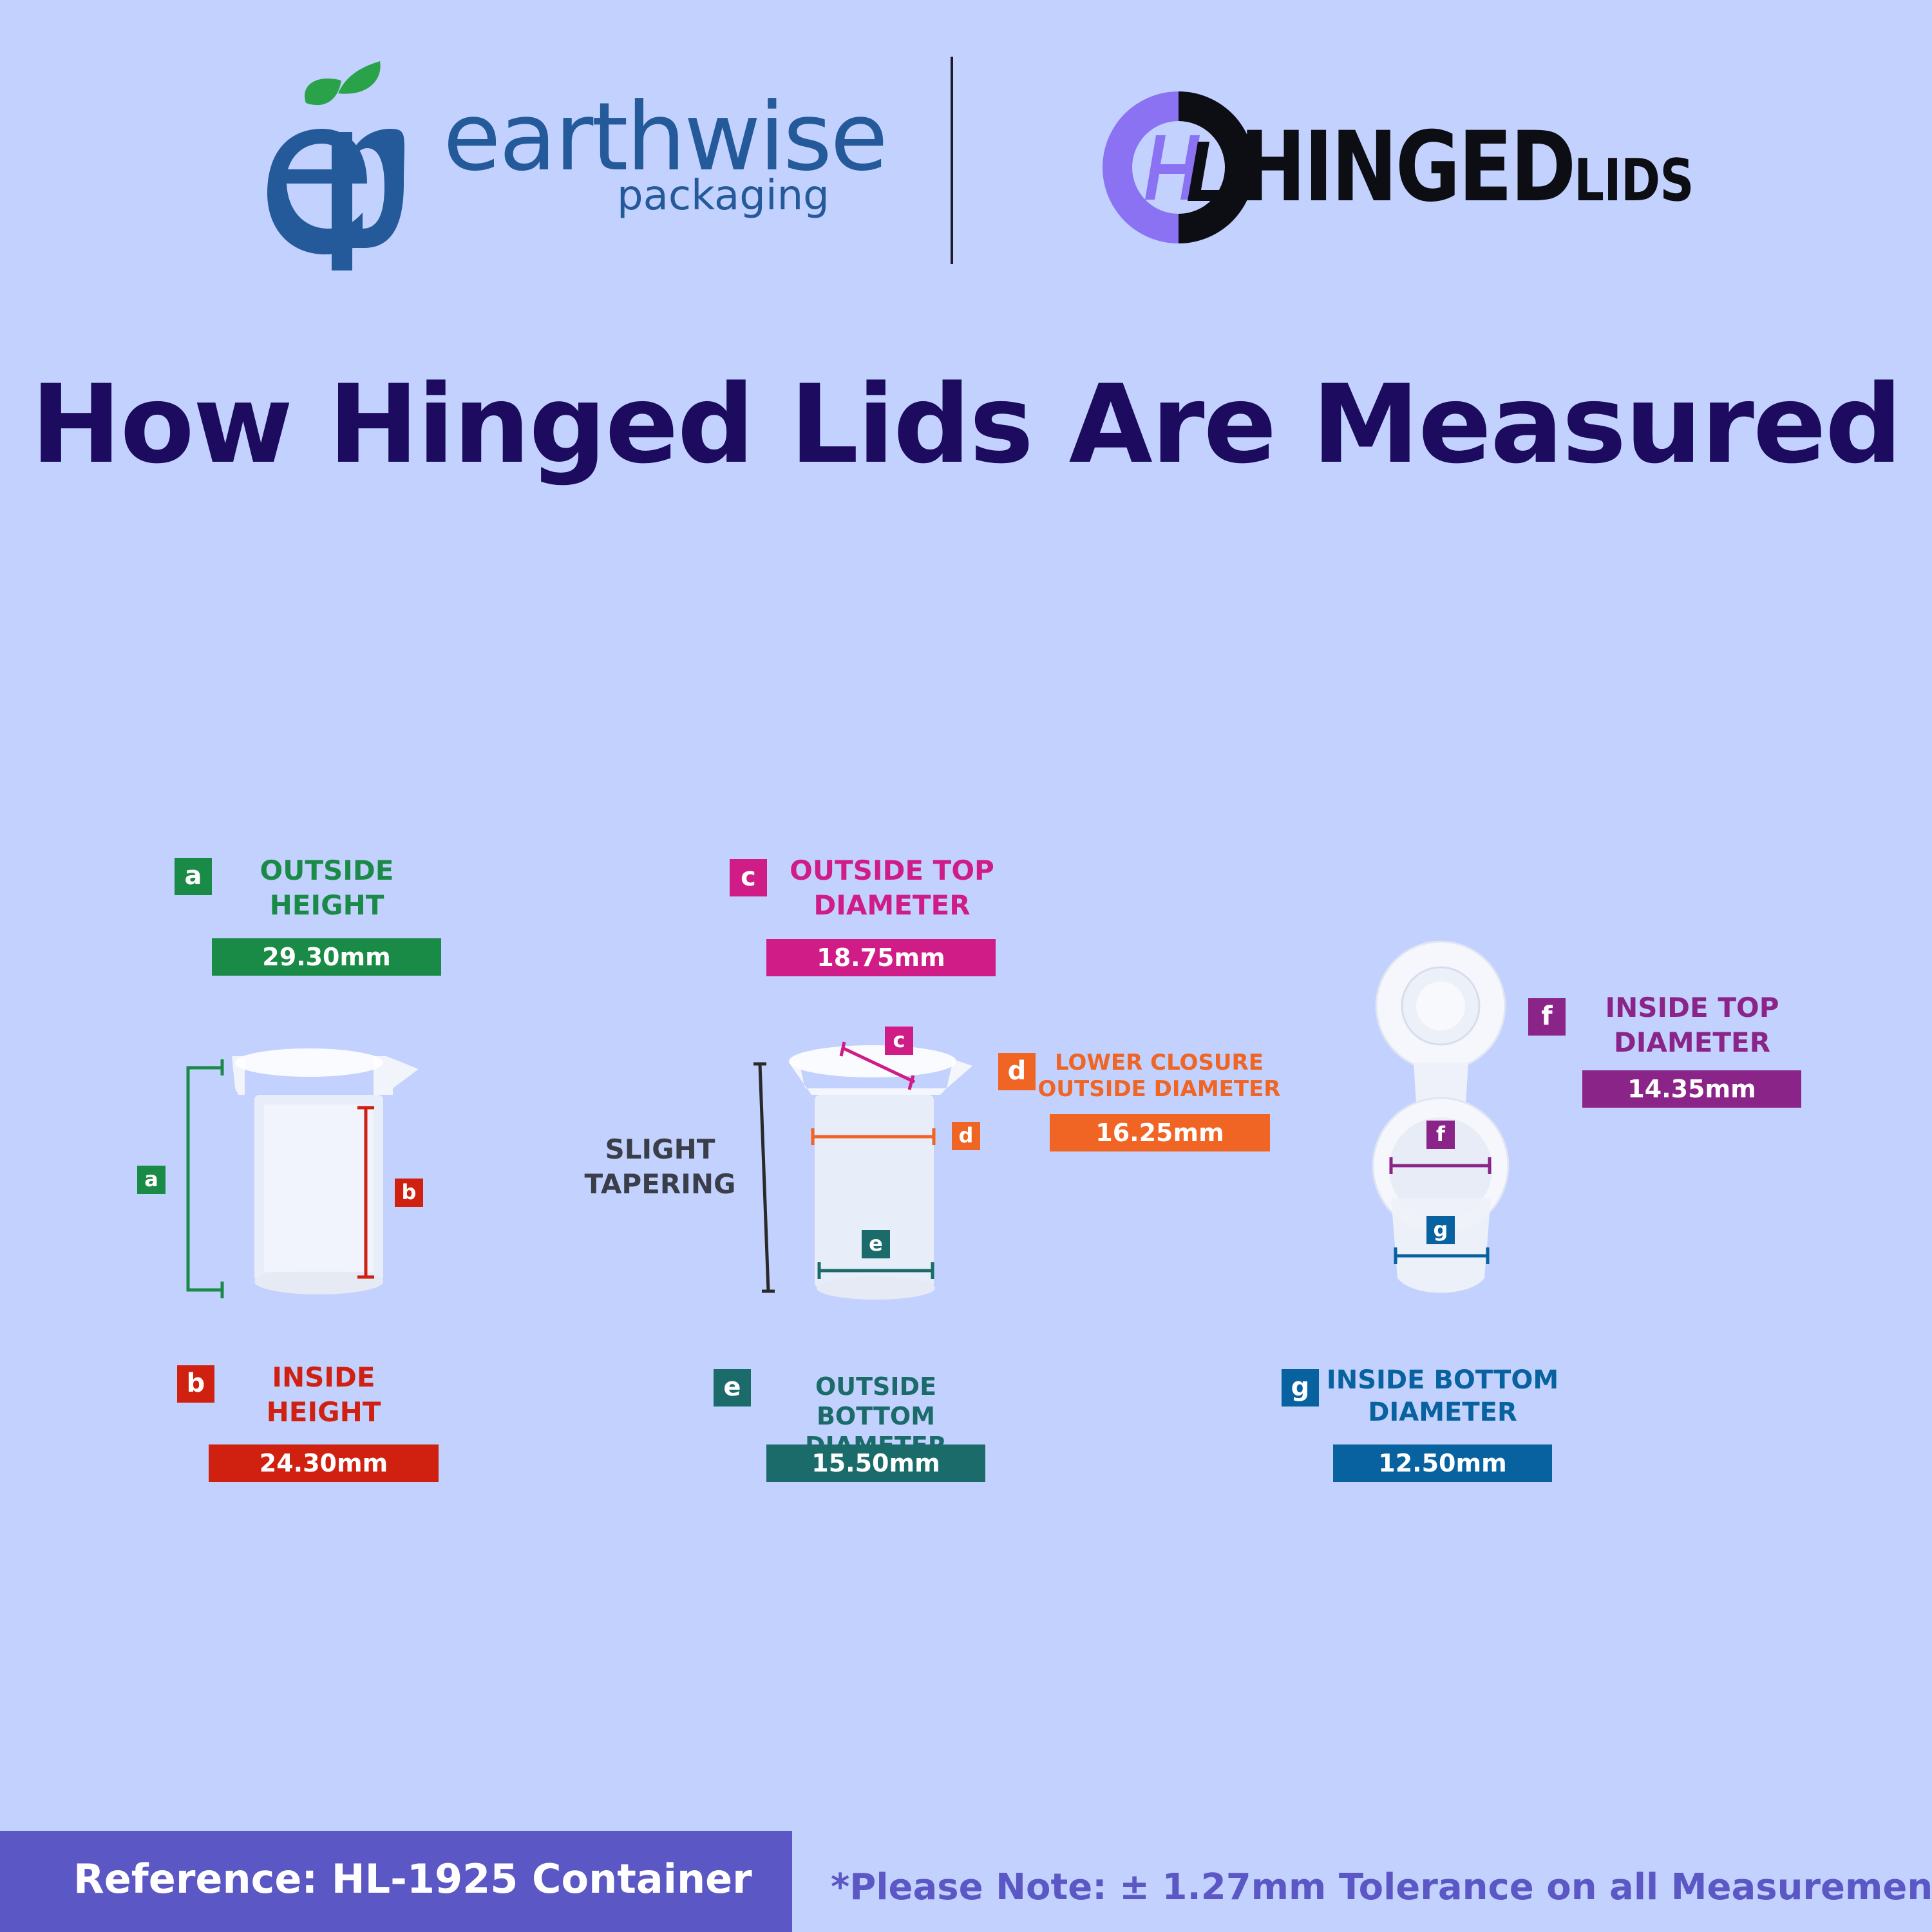 This screenshot has height=1932, width=1932. What do you see at coordinates (1160, 1132) in the screenshot?
I see `value-d: 16.25mm` at bounding box center [1160, 1132].